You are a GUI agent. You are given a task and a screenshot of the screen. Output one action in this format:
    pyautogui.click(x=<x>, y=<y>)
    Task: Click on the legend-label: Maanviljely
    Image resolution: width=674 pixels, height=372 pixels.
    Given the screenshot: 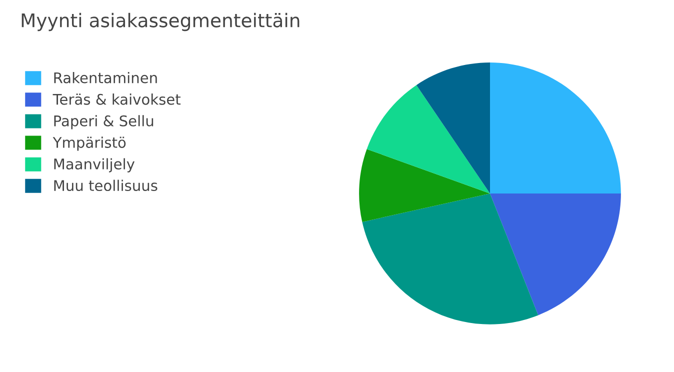 What is the action you would take?
    pyautogui.click(x=94, y=165)
    